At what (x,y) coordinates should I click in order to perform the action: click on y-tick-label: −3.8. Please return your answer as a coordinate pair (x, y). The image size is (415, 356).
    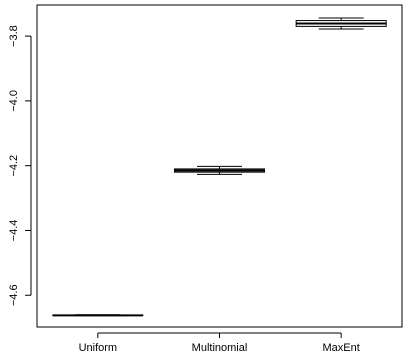
    Looking at the image, I should click on (14, 36).